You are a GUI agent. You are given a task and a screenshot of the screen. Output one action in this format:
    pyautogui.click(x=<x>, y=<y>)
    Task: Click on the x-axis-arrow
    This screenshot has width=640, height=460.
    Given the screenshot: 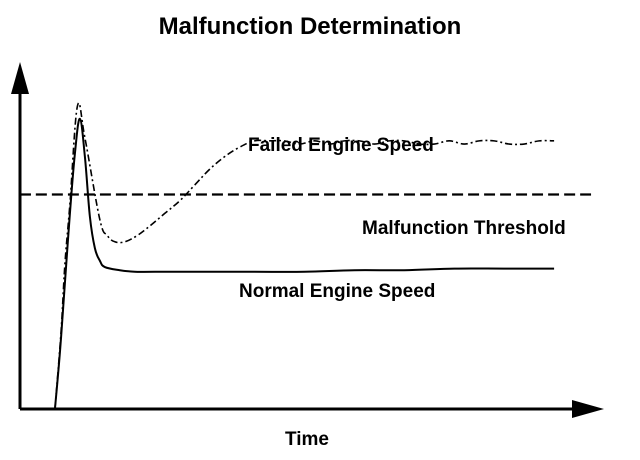 What is the action you would take?
    pyautogui.click(x=588, y=409)
    